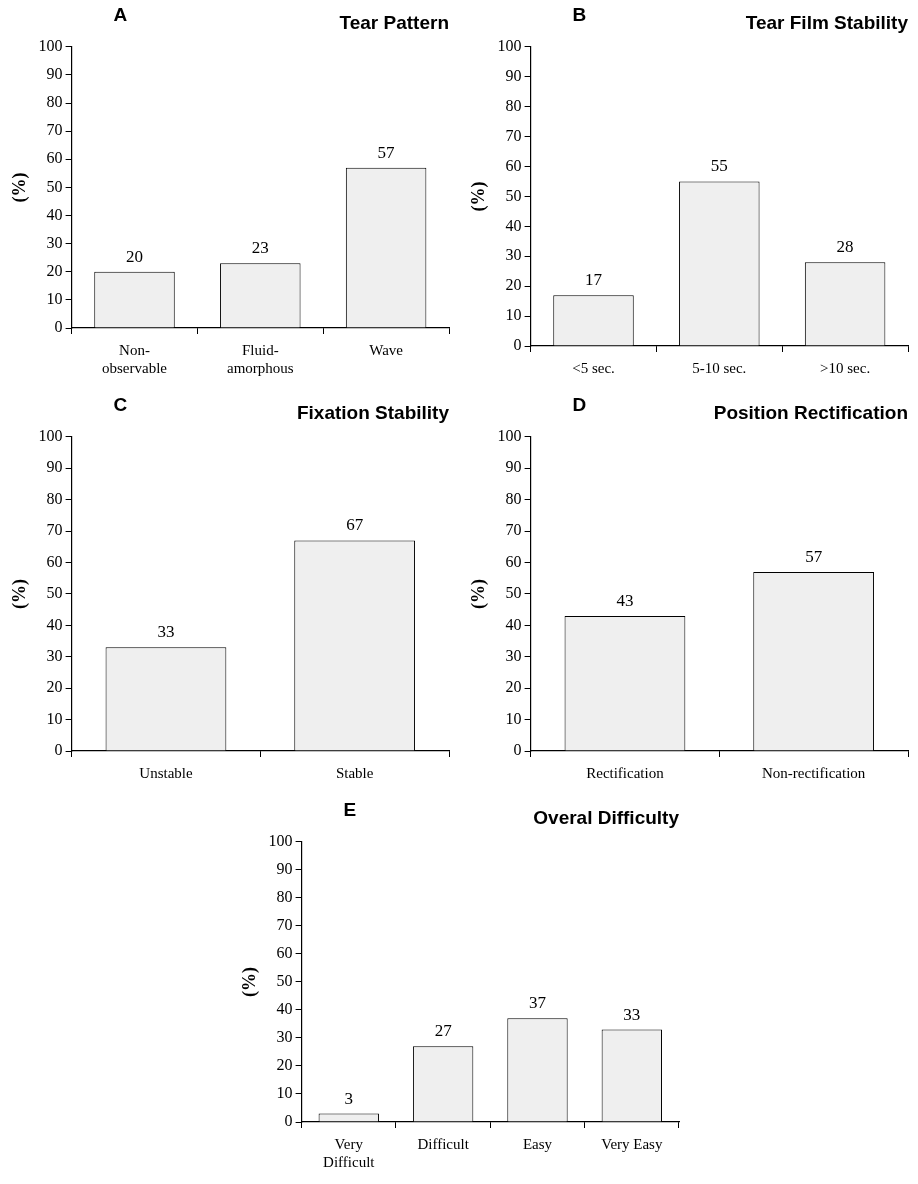 The height and width of the screenshot is (1184, 918). Describe the element at coordinates (845, 247) in the screenshot. I see `data-label: 28` at that location.